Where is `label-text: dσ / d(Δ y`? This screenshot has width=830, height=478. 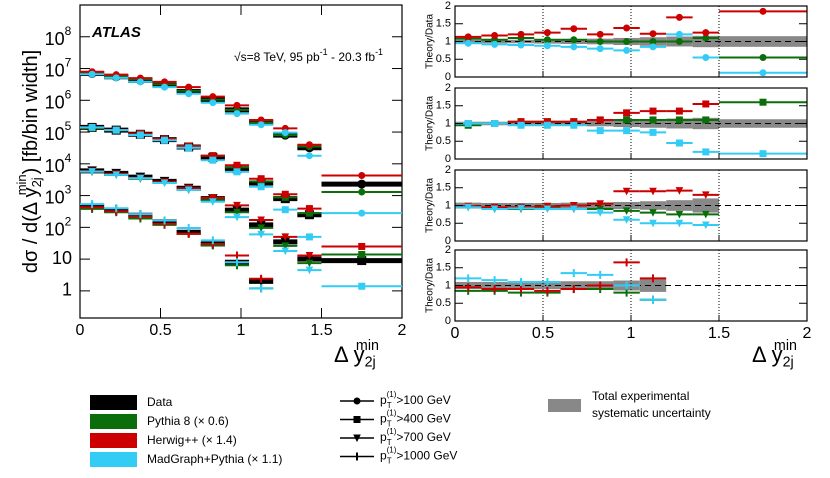
label-text: dσ / d(Δ y is located at coordinates (31, 230).